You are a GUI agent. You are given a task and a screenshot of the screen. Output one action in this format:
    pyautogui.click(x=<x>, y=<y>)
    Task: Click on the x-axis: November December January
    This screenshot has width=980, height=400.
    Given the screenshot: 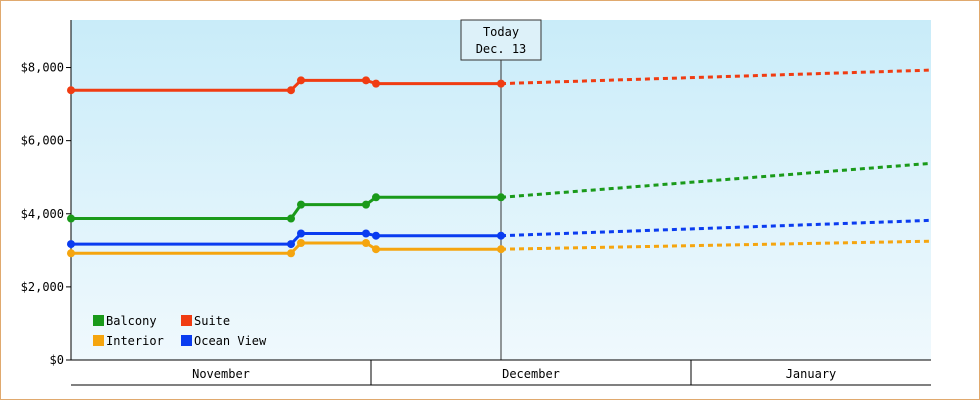 What is the action you would take?
    pyautogui.click(x=501, y=372)
    